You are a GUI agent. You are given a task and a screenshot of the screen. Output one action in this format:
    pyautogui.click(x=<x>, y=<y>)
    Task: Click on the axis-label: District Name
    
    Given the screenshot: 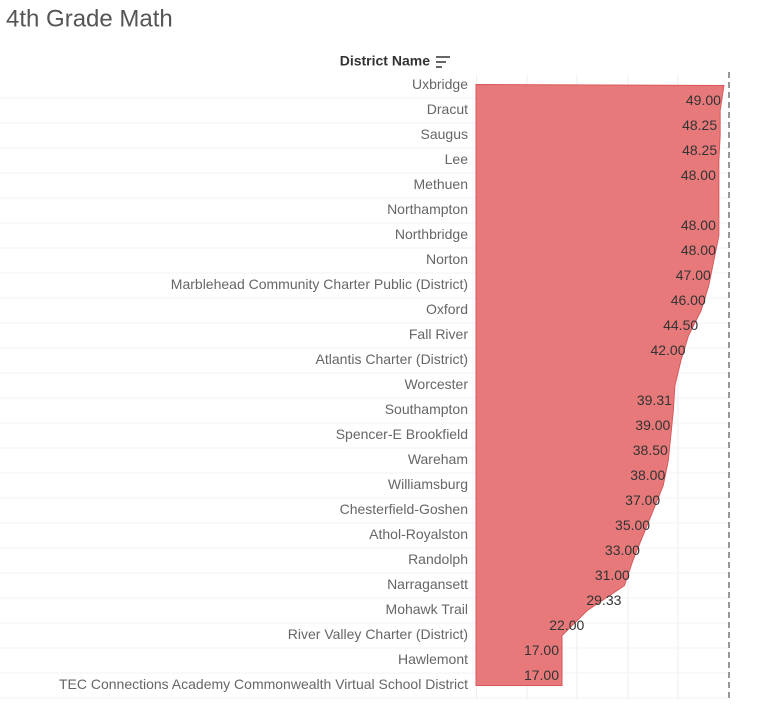 What is the action you would take?
    pyautogui.click(x=385, y=61)
    